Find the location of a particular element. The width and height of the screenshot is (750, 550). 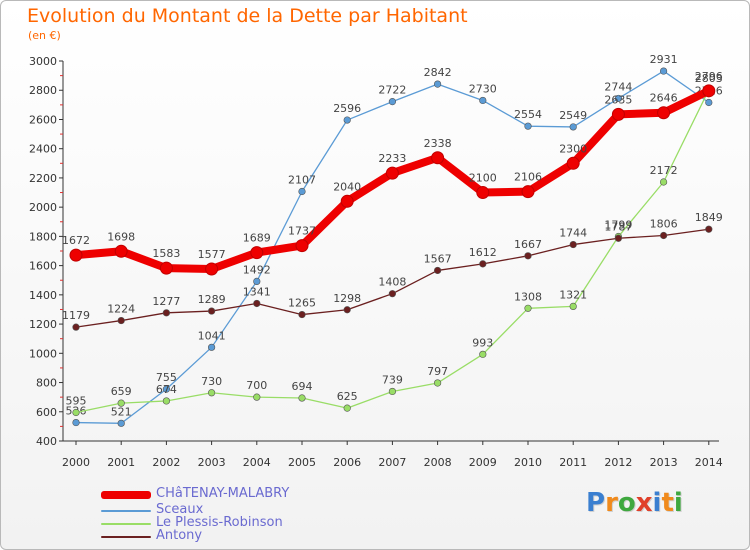

y-tick-label: 1200 is located at coordinates (43, 324).